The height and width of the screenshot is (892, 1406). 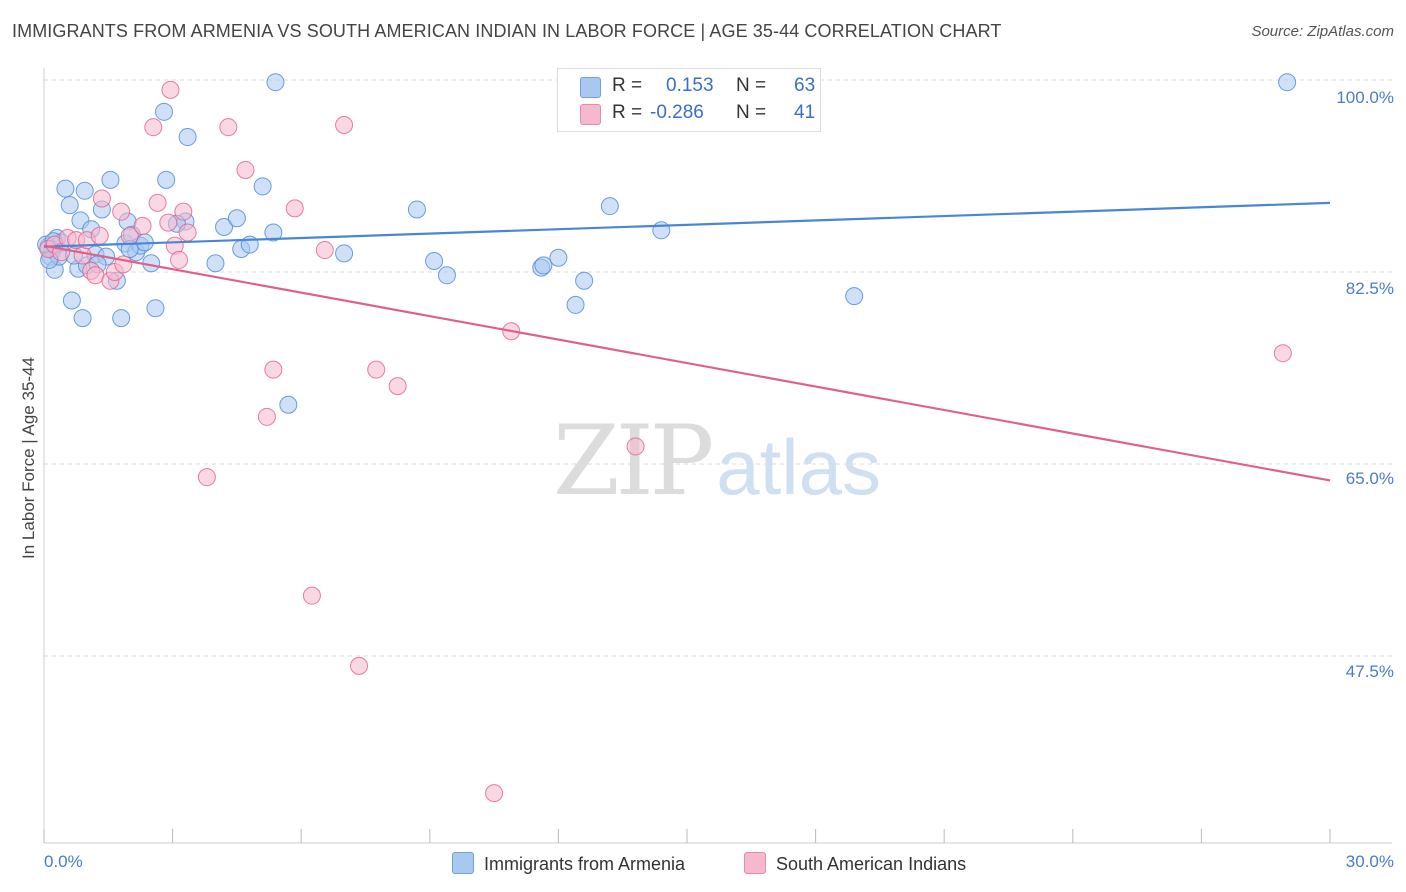 I want to click on y-tick-label-82-5: 82.5%, so click(x=1369, y=288).